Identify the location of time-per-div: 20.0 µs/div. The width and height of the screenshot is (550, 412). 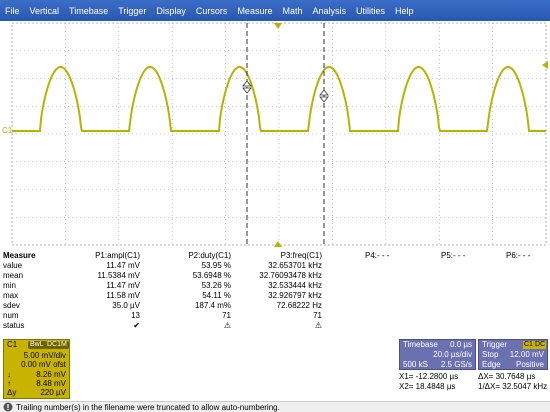
(452, 354).